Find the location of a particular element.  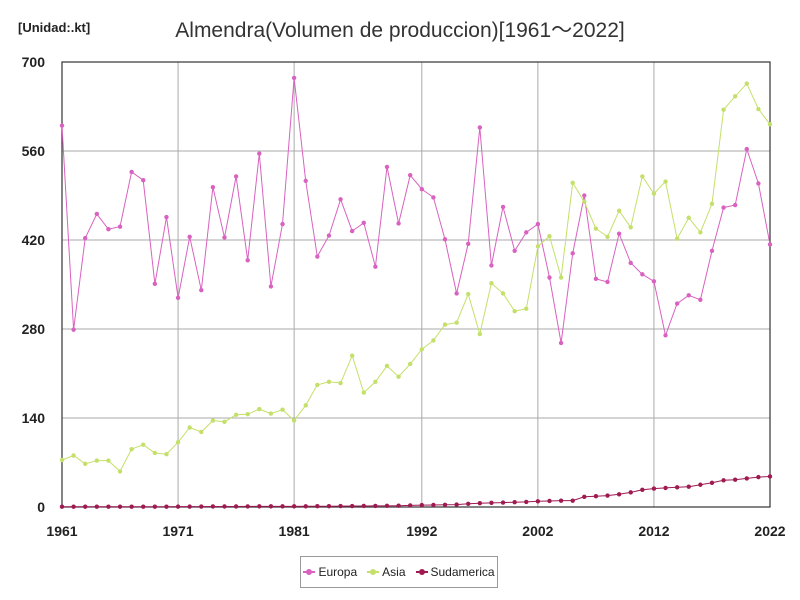

y-tick-label: 0 is located at coordinates (41, 507).